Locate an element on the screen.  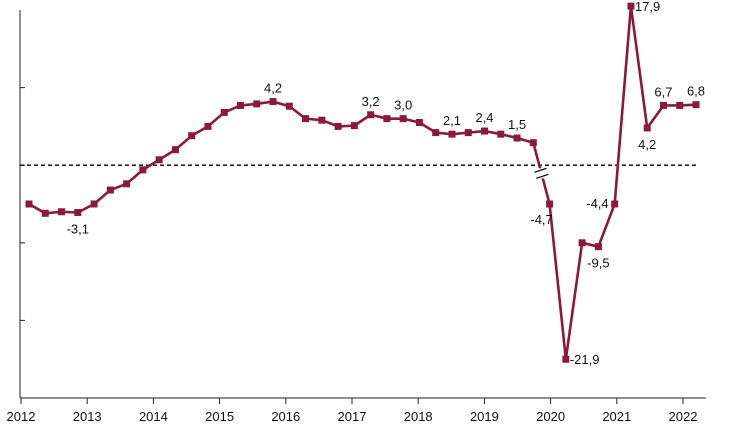
x-tick-label: 2016 is located at coordinates (285, 416).